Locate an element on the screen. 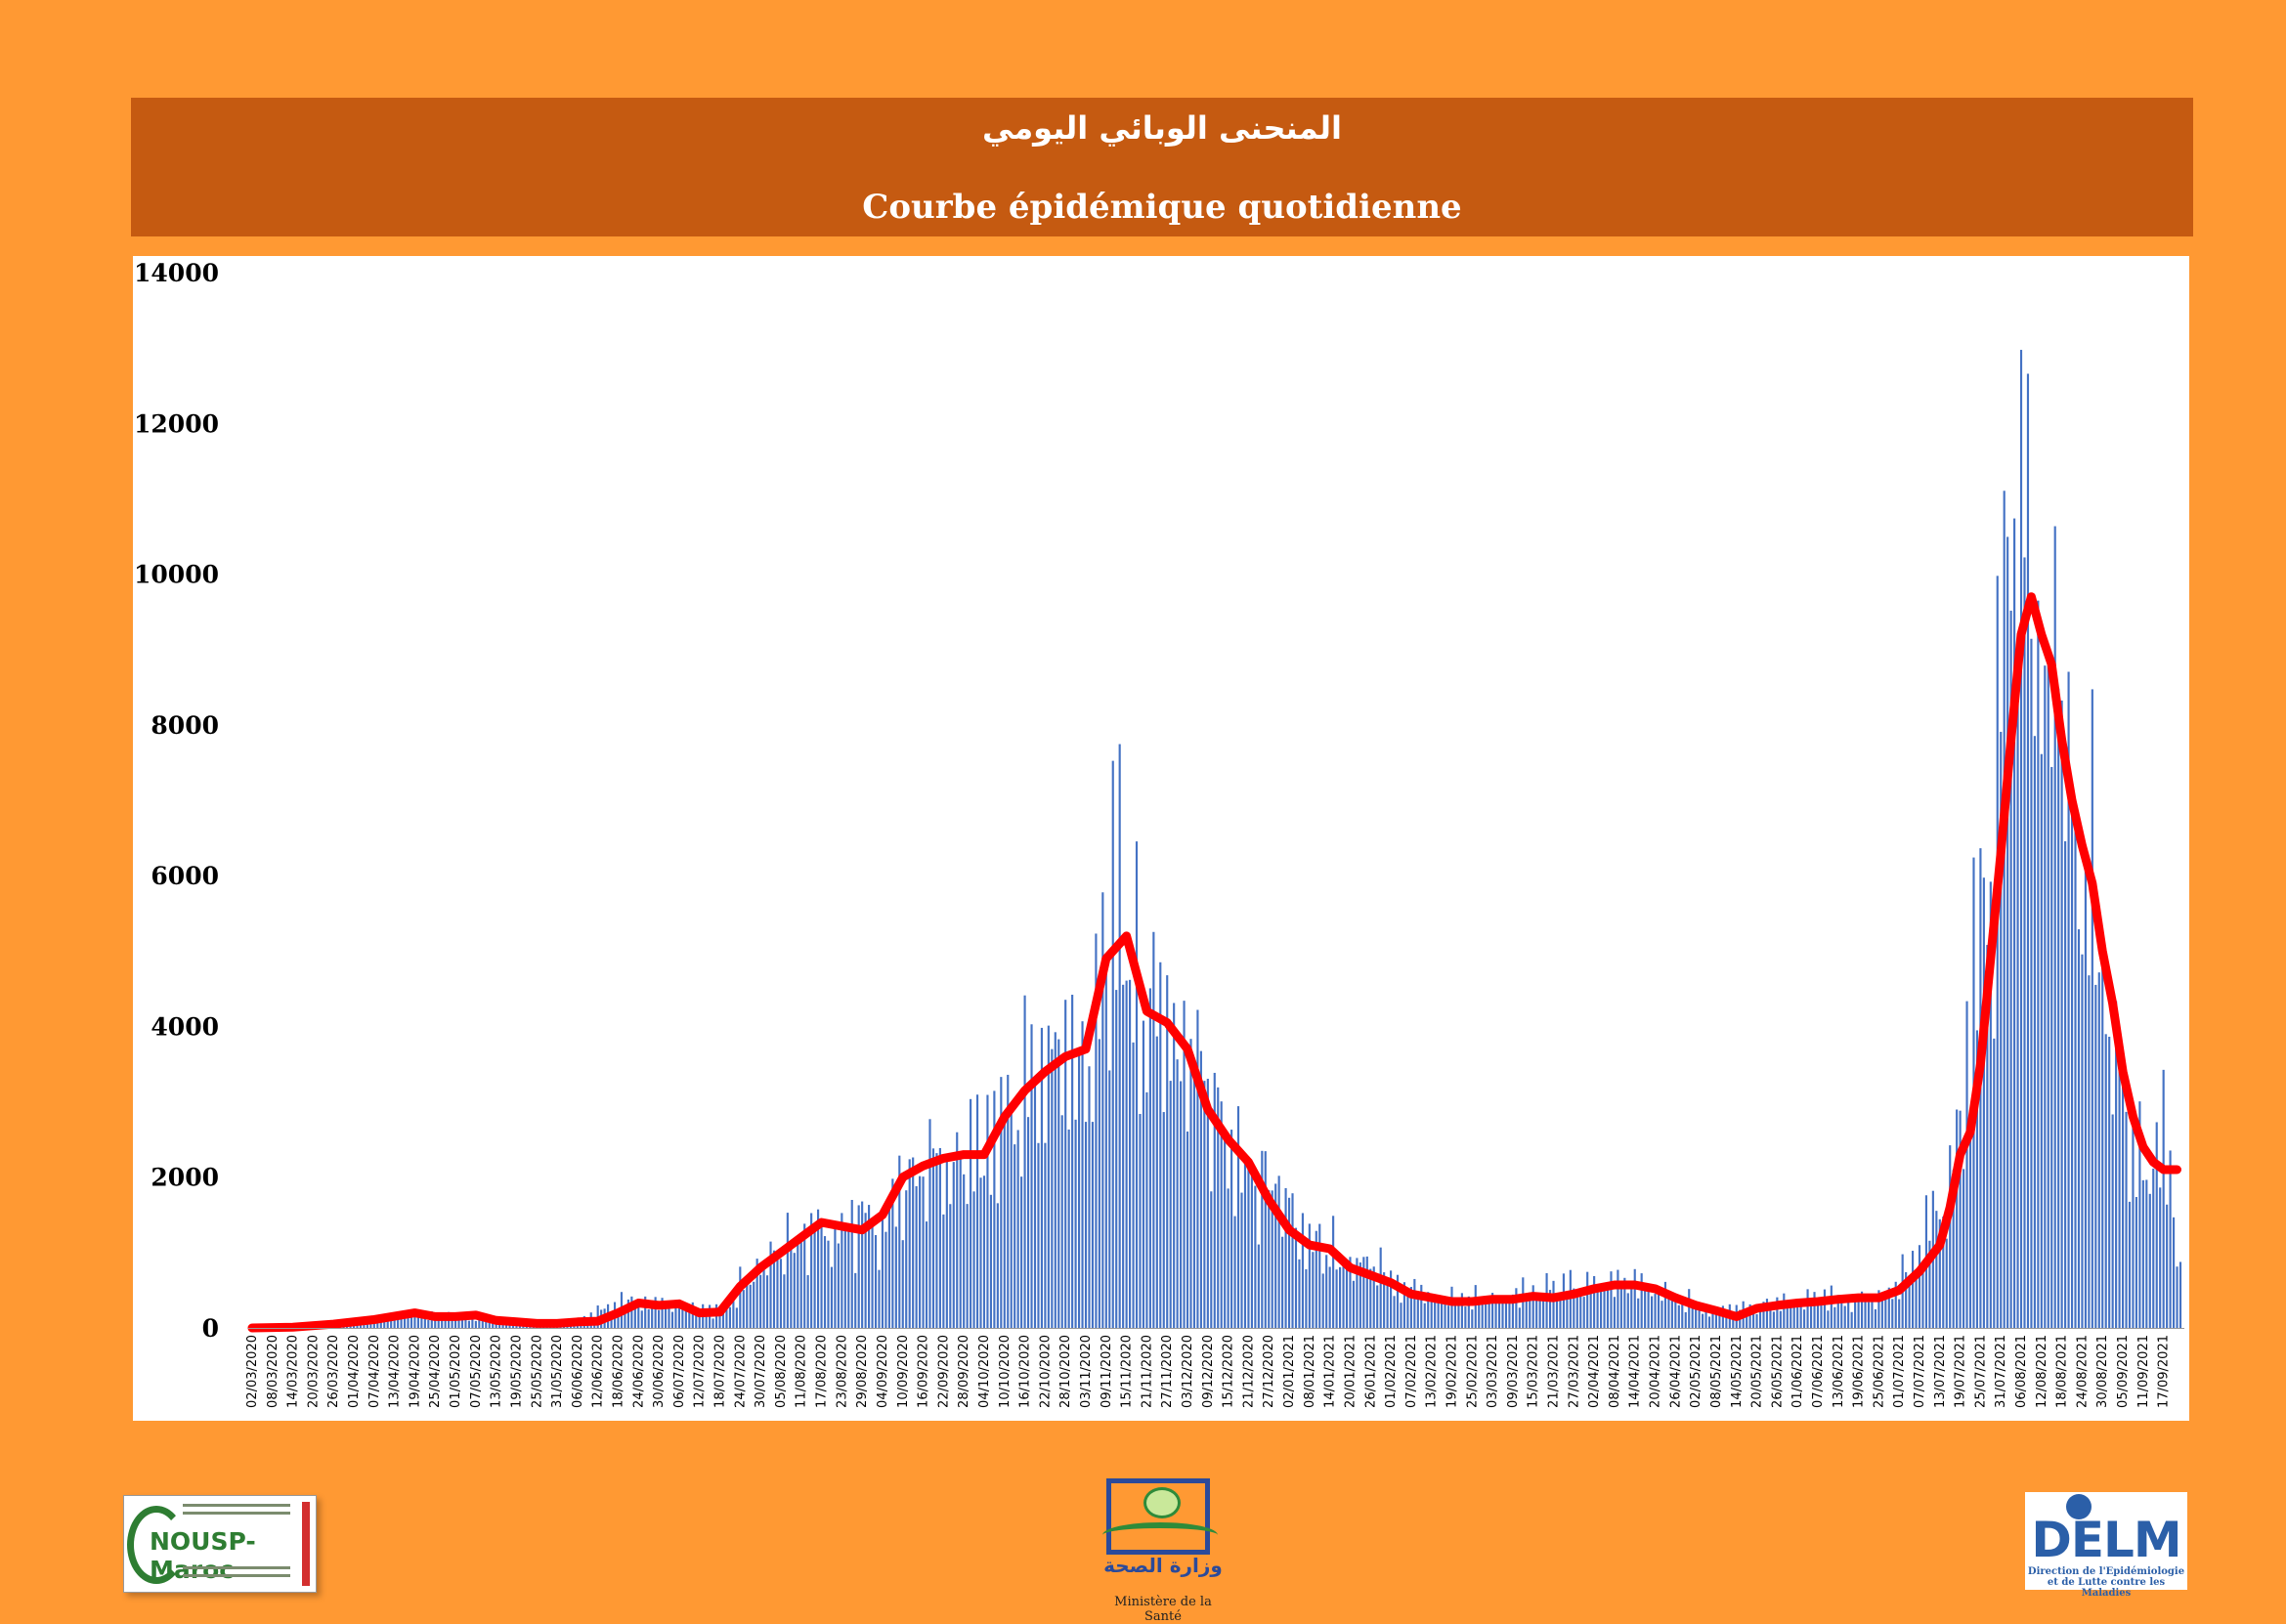 The image size is (2286, 1624). x-tick-label: 11/08/2020 is located at coordinates (802, 1372).